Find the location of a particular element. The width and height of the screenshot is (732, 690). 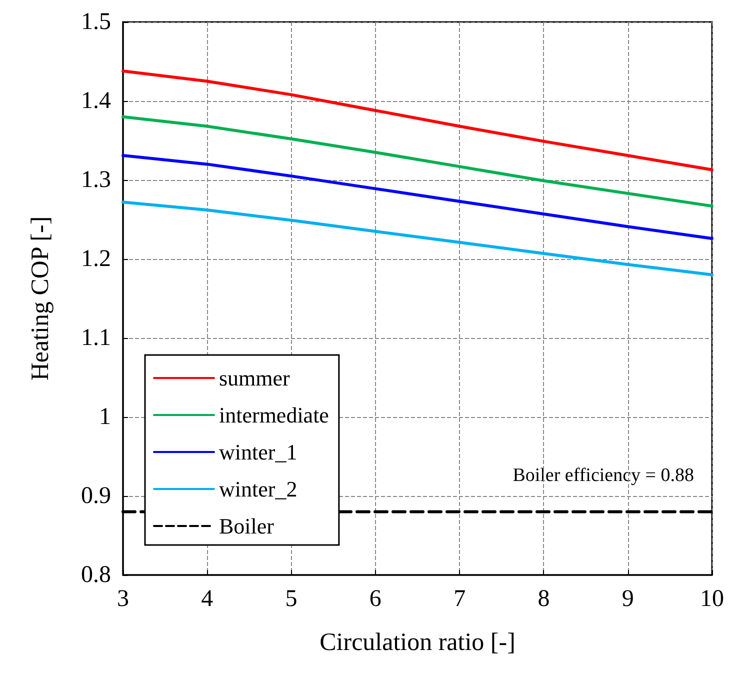

y-tick-label: 1 is located at coordinates (105, 417).